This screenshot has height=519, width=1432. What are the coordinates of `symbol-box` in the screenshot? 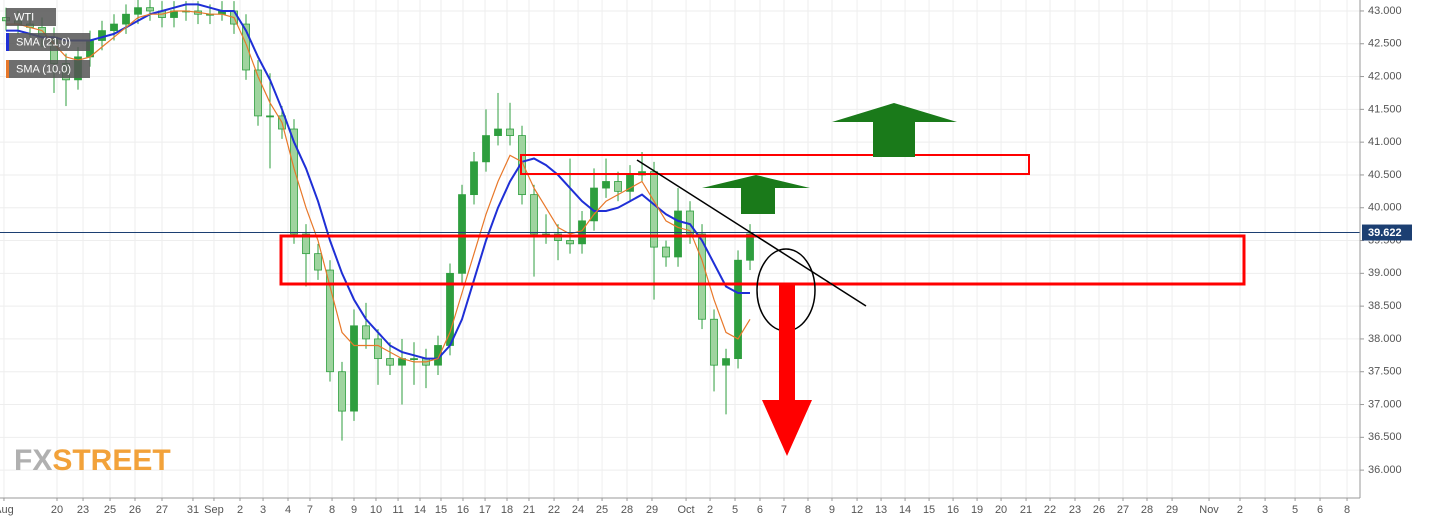 It's located at (31, 17).